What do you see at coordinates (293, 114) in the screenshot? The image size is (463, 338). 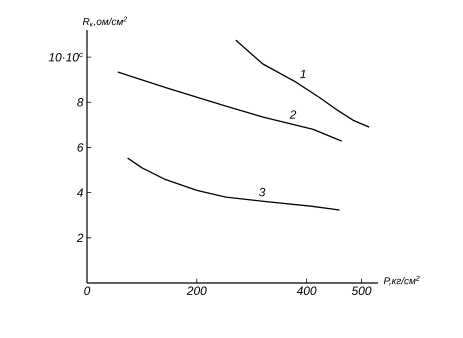 I see `series-label: 2` at bounding box center [293, 114].